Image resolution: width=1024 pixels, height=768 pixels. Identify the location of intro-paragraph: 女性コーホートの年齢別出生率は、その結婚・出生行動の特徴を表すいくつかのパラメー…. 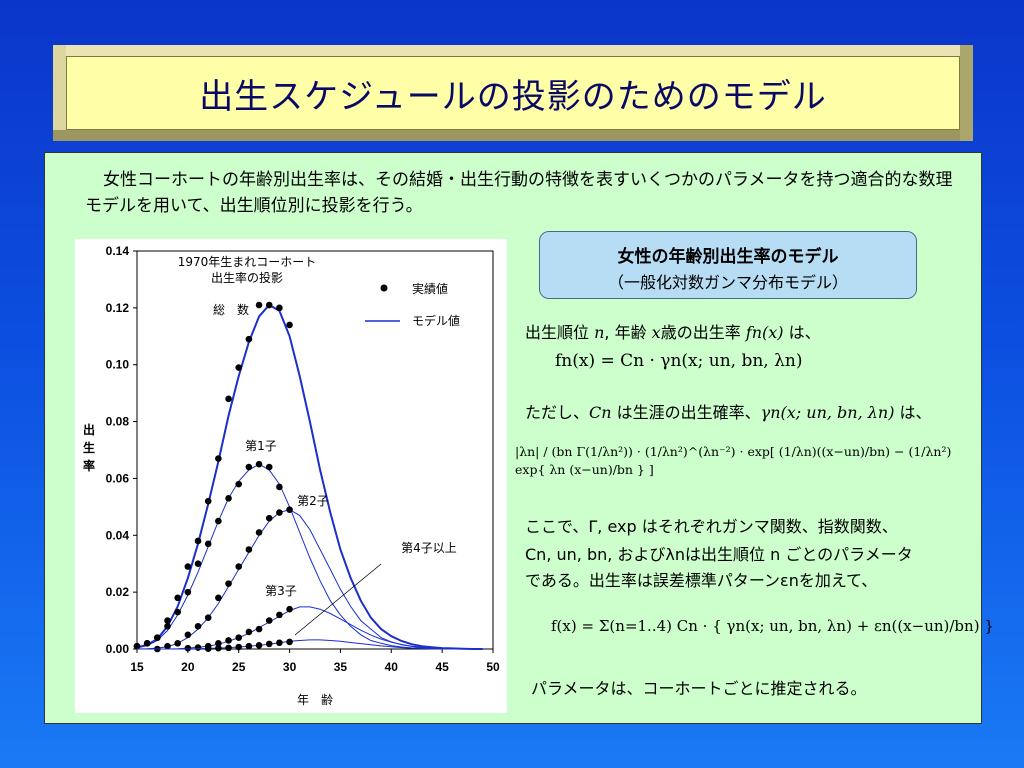
(525, 193).